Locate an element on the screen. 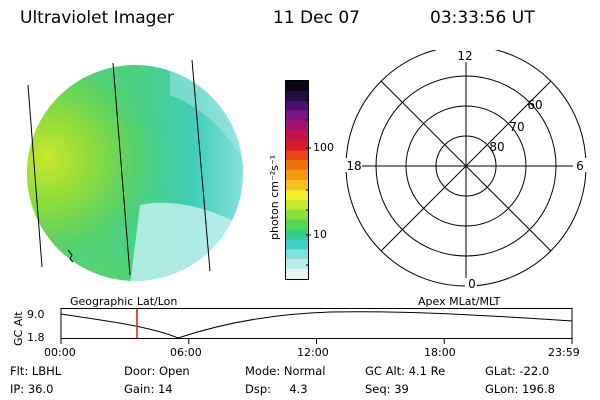 This screenshot has height=400, width=600. seq-value: 39 is located at coordinates (401, 389).